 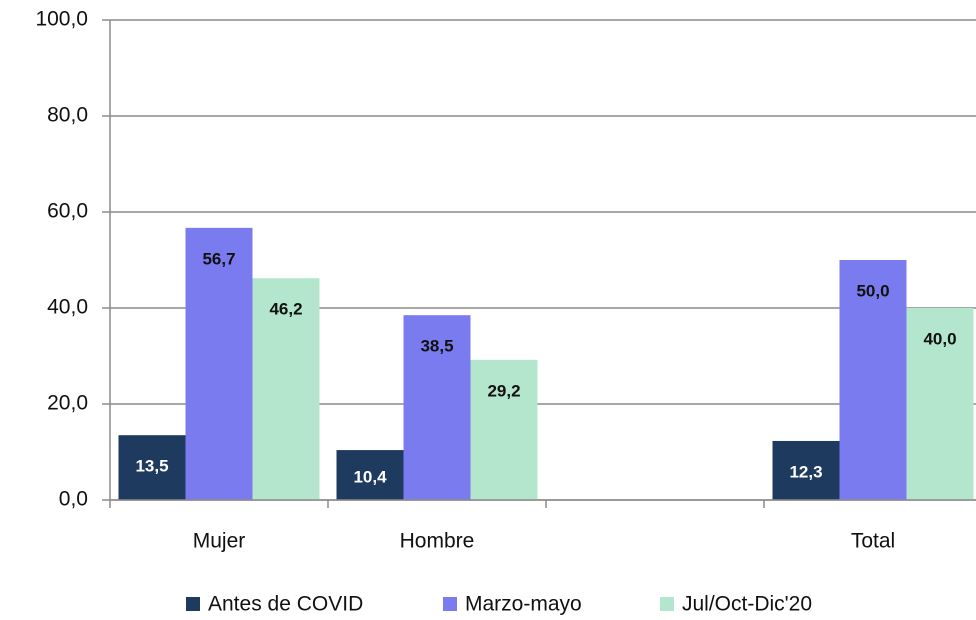 What do you see at coordinates (503, 390) in the screenshot?
I see `data-label: 29,2` at bounding box center [503, 390].